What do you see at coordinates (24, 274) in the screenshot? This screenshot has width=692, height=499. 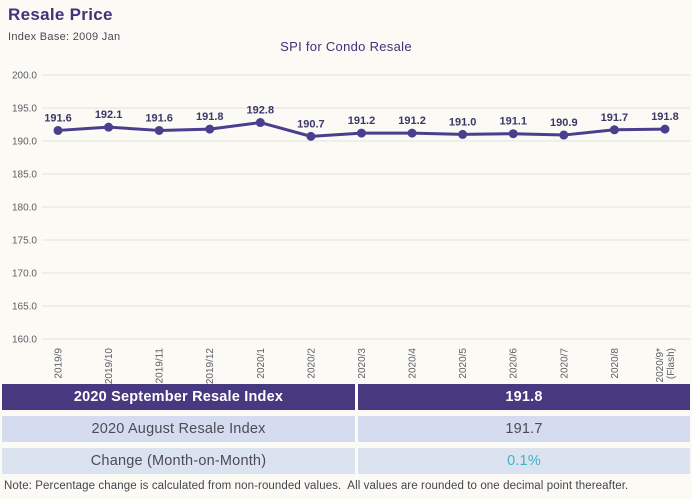 I see `svg-text: 170.0` at bounding box center [24, 274].